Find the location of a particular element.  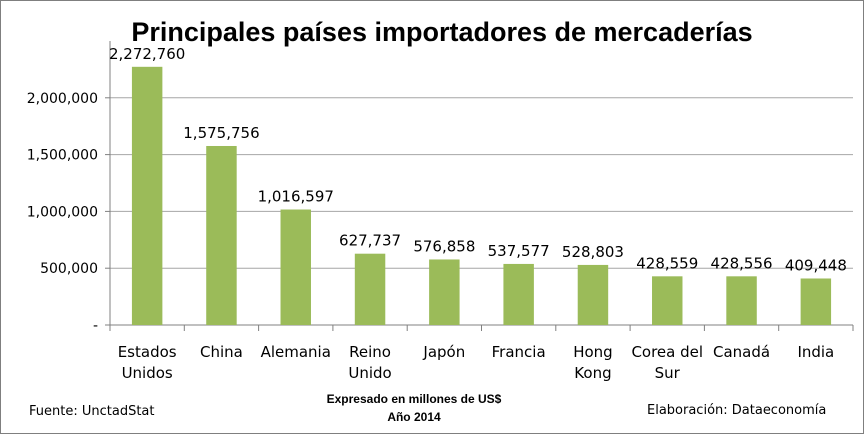

data-label: 627,737 is located at coordinates (370, 241).